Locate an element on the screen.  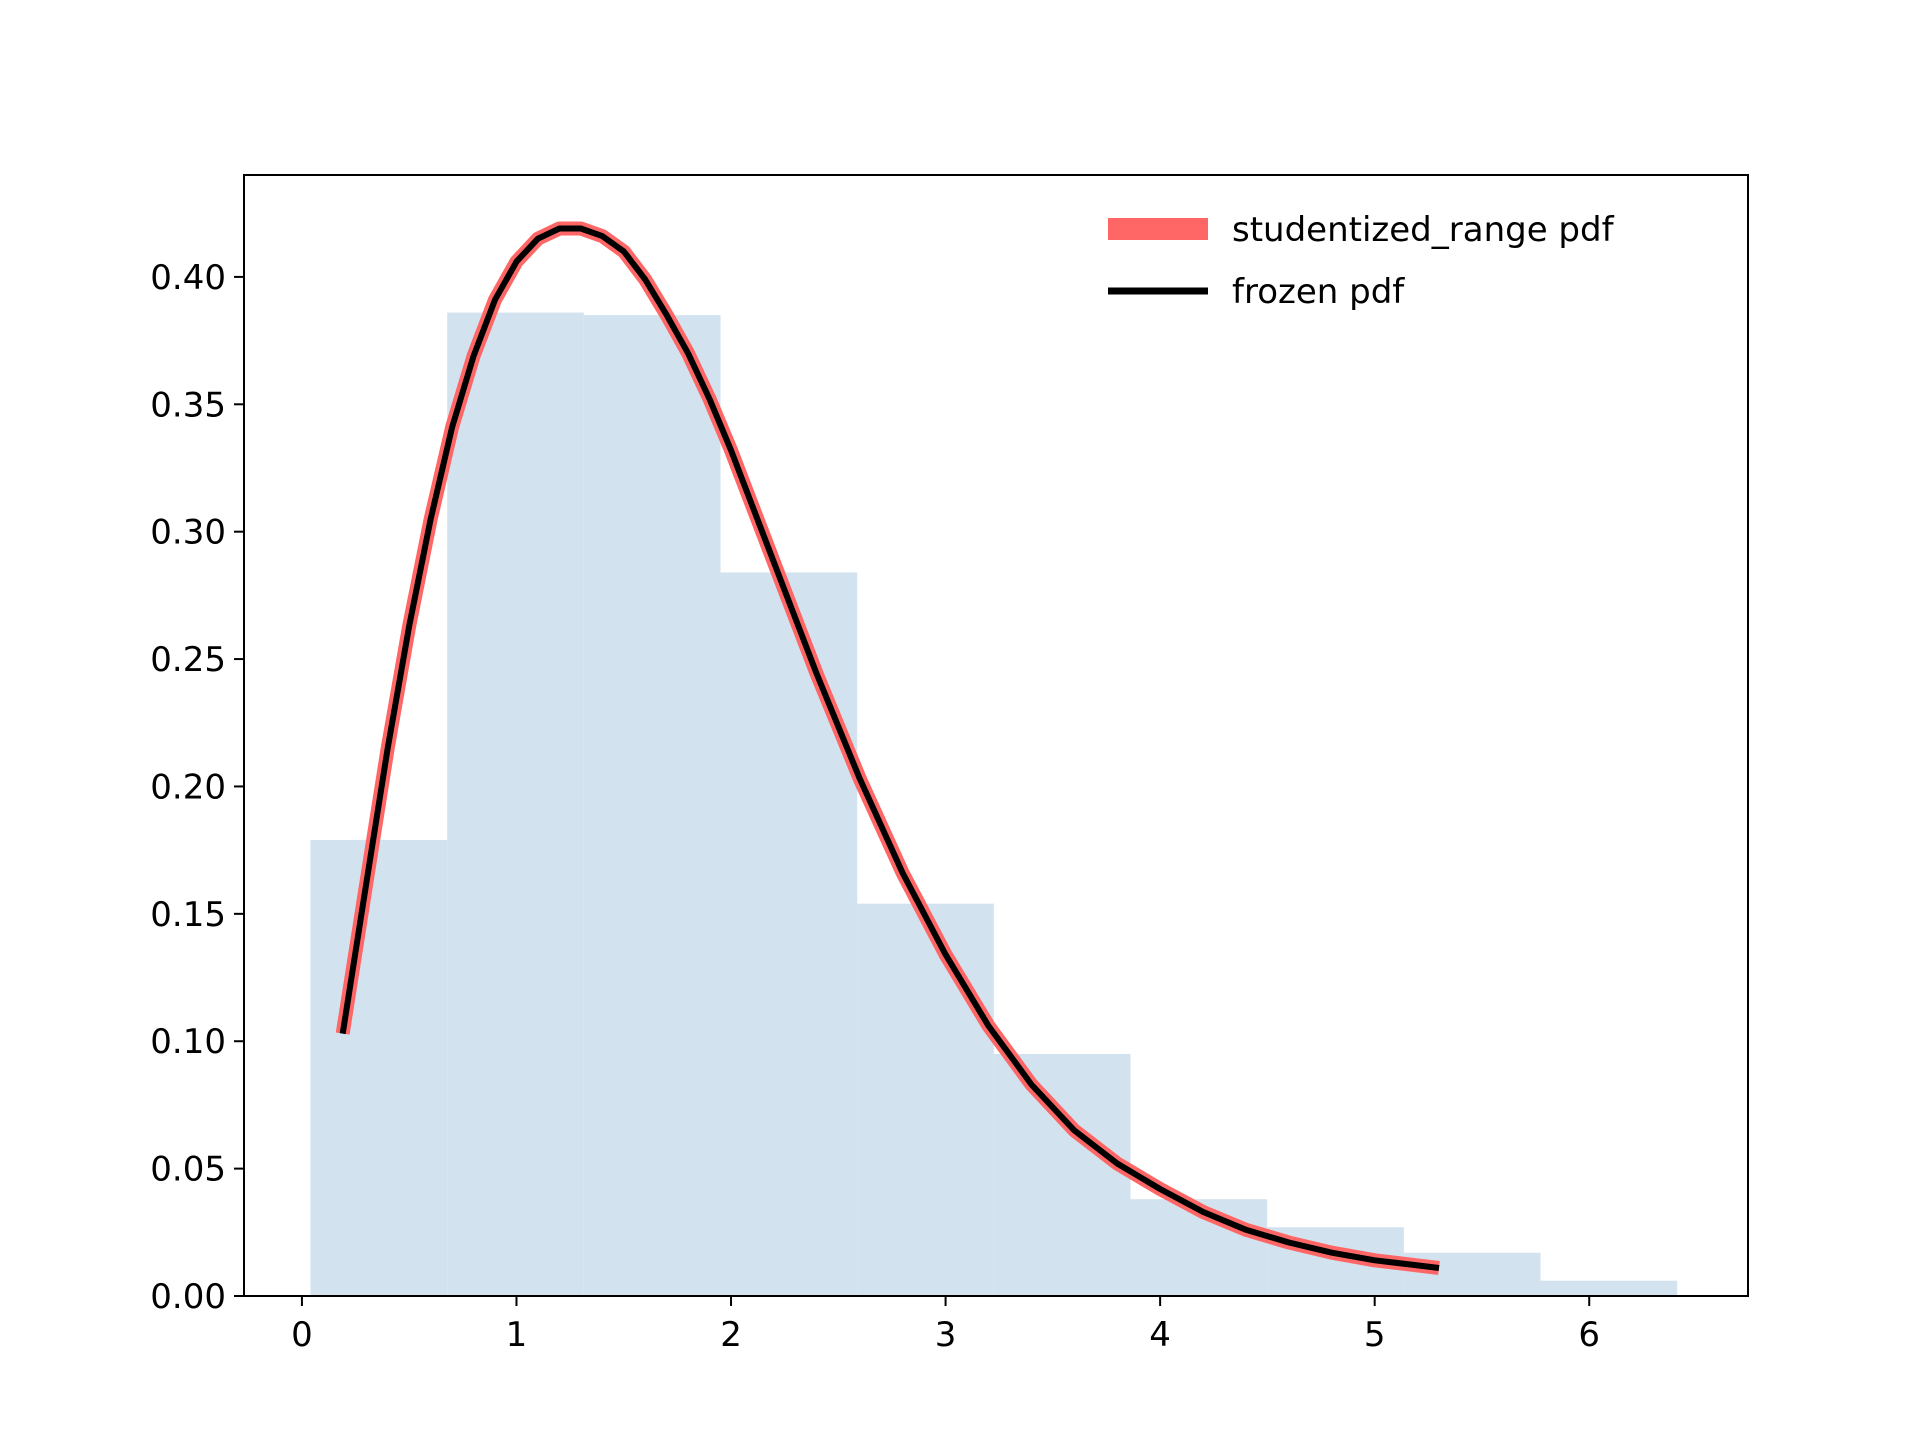
legend: studentized_range pdf frozen pdf is located at coordinates (1361, 261).